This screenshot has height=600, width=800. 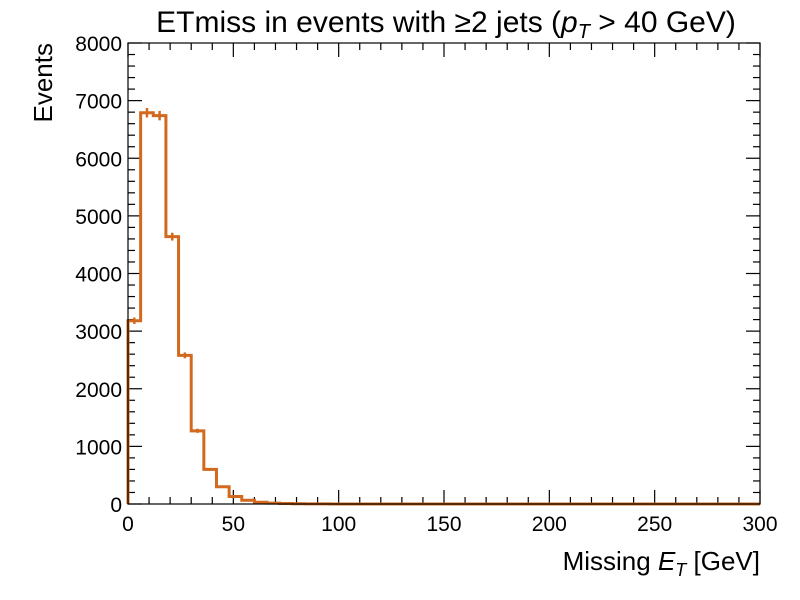 I want to click on chart-title-prefix: ETmiss in events with ≥2 jets (, so click(x=358, y=22).